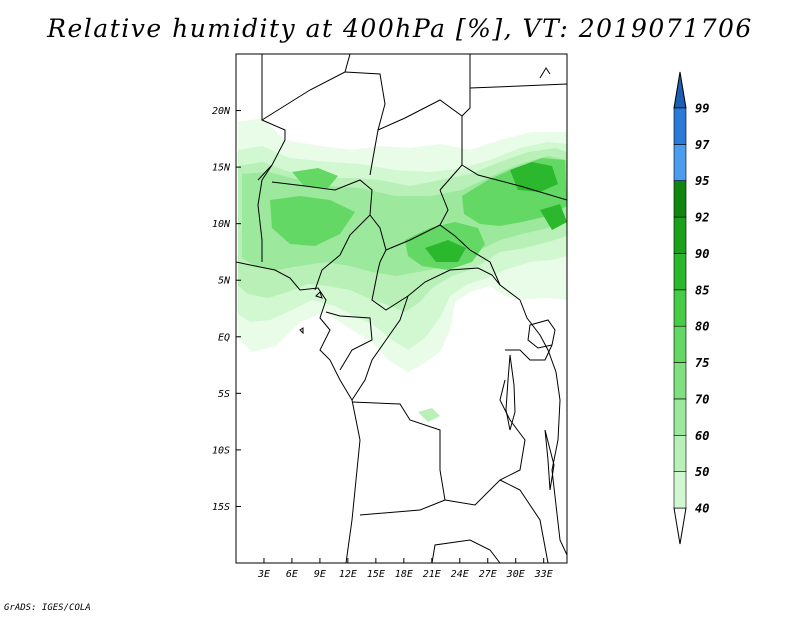  I want to click on colorbar-label: 60, so click(702, 436).